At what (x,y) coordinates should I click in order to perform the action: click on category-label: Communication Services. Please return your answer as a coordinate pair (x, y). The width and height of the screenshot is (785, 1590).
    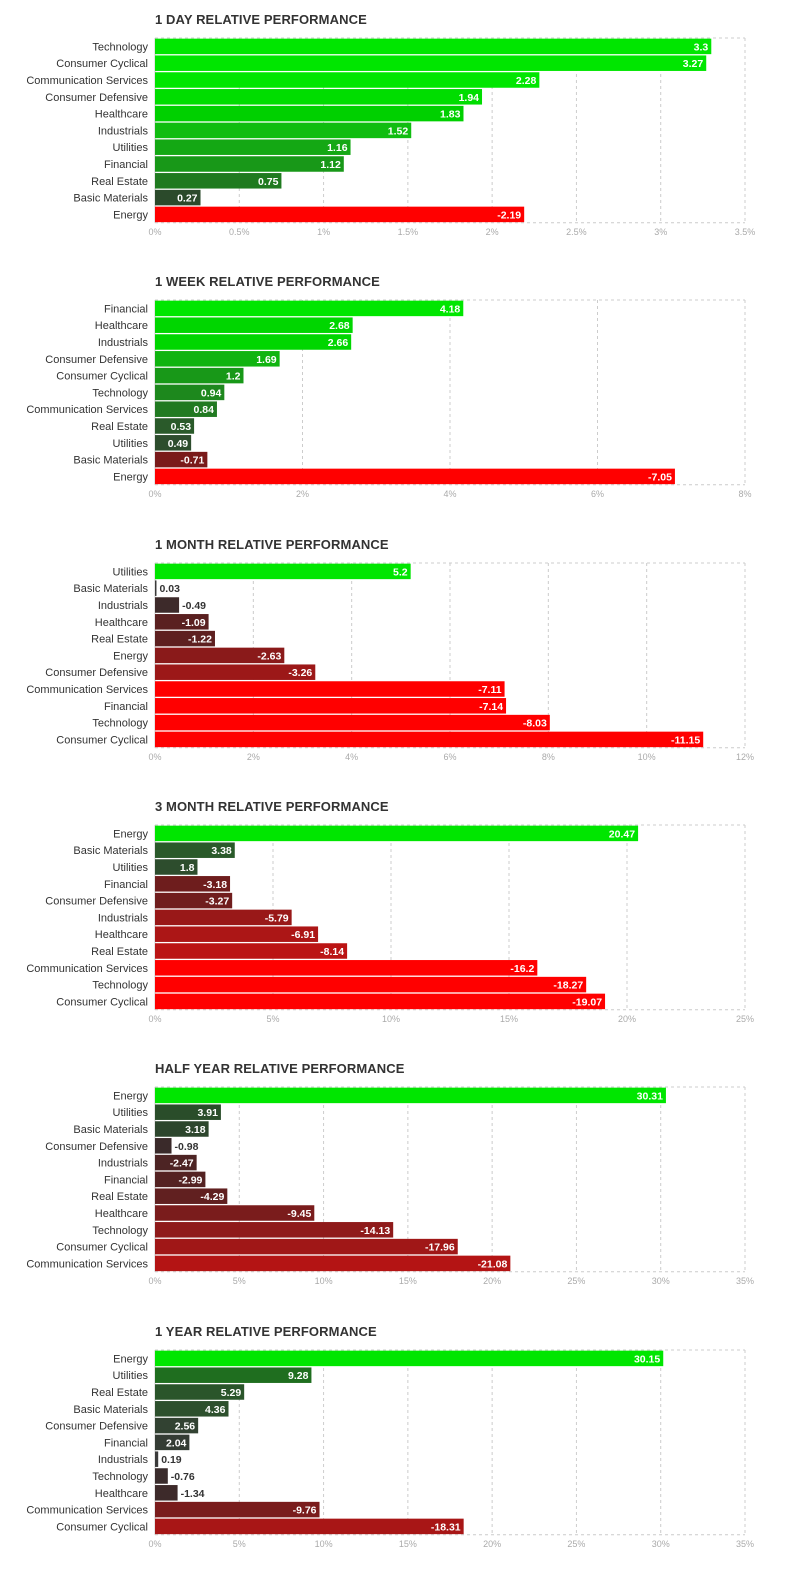
    Looking at the image, I should click on (87, 81).